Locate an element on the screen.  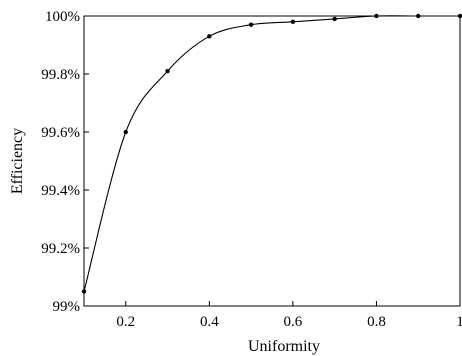
y-tick-label: 99% is located at coordinates (67, 307).